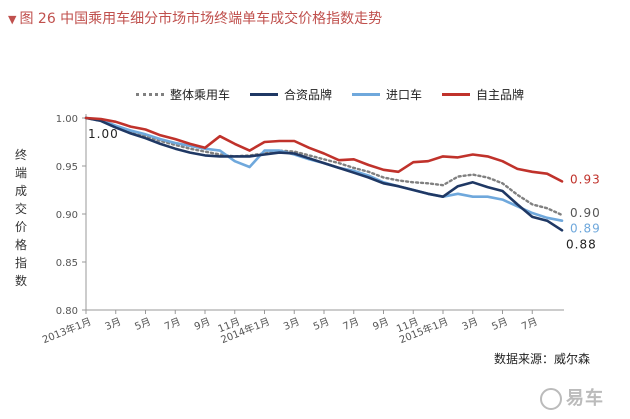 This screenshot has height=419, width=630. I want to click on series-end-label: 0.89, so click(585, 229).